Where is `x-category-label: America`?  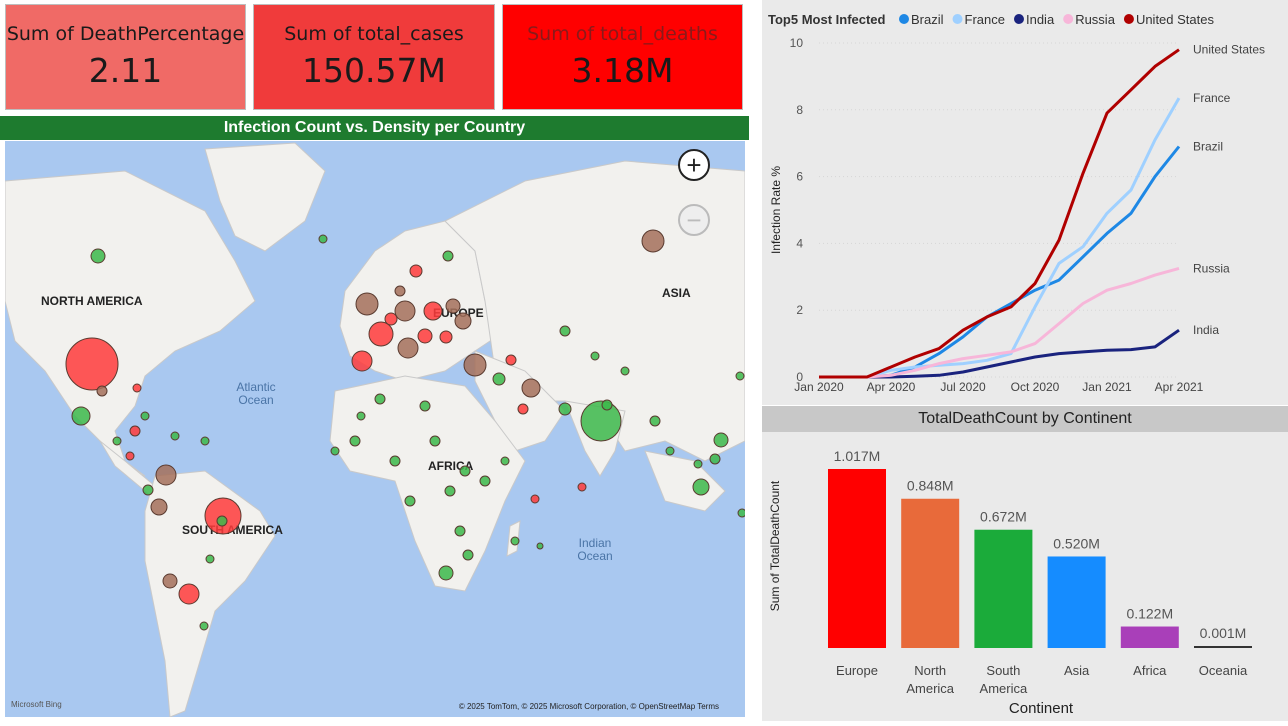
x-category-label: America is located at coordinates (930, 688).